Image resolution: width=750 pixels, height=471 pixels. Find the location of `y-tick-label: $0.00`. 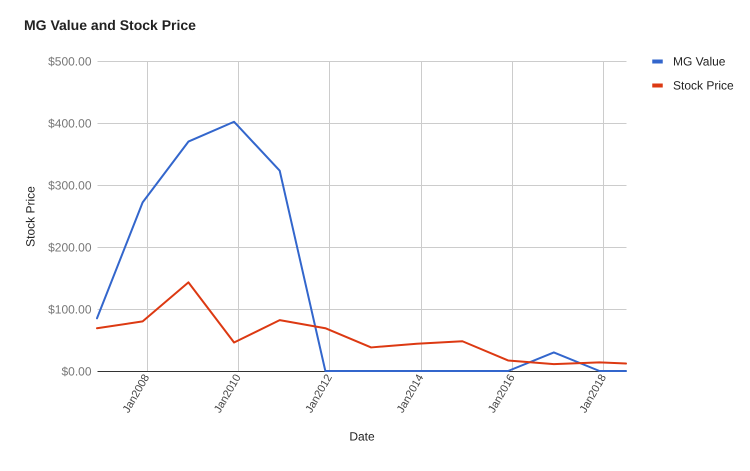

y-tick-label: $0.00 is located at coordinates (76, 371).